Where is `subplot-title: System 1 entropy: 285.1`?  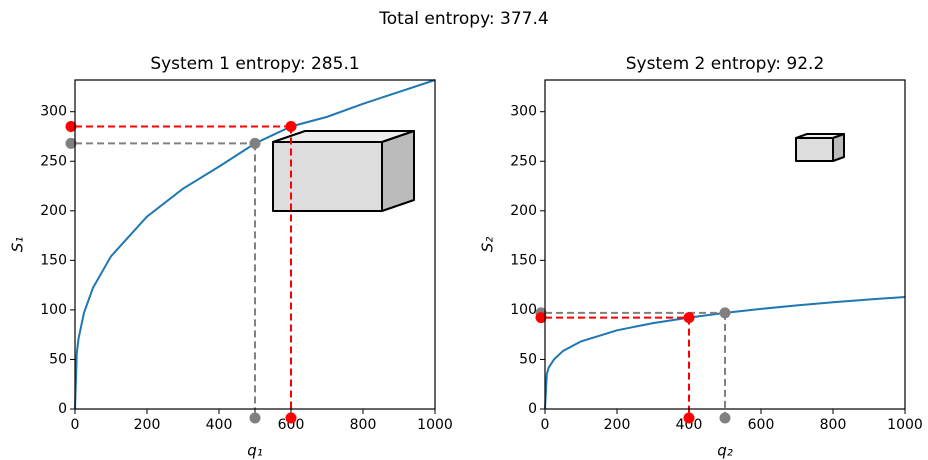 subplot-title: System 1 entropy: 285.1 is located at coordinates (254, 64).